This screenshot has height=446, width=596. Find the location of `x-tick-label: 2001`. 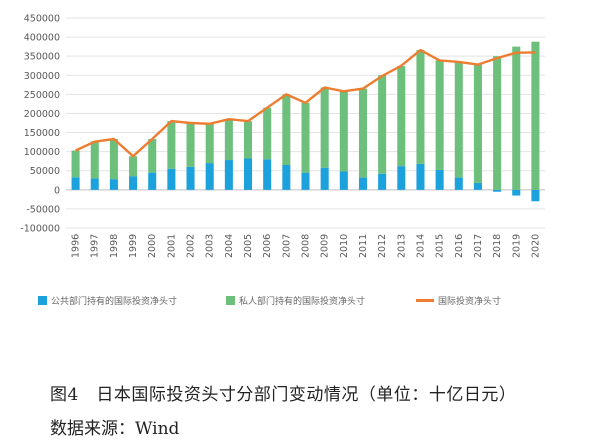

x-tick-label: 2001 is located at coordinates (171, 246).